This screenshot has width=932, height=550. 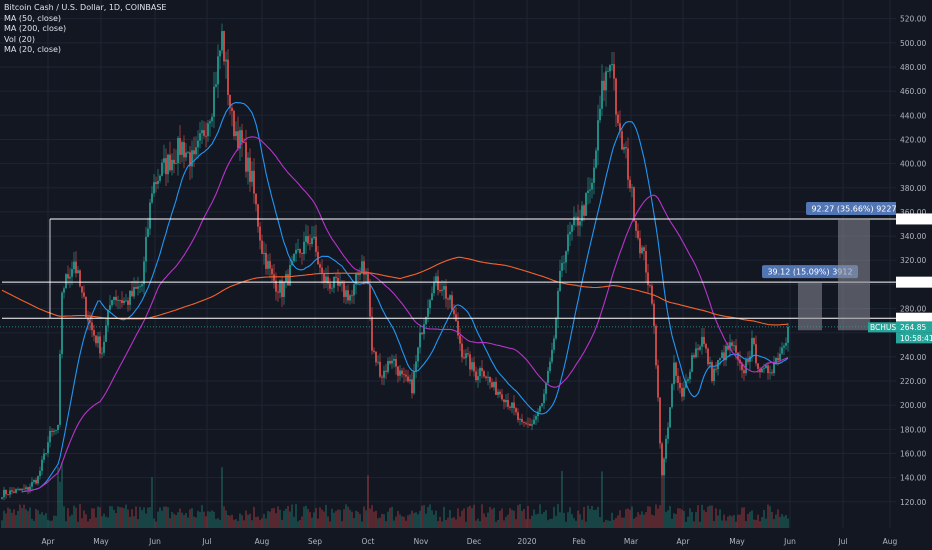 I want to click on symbol-title: Bitcoin Cash / U.S. Dollar, 1D, COINBASE, so click(x=85, y=7).